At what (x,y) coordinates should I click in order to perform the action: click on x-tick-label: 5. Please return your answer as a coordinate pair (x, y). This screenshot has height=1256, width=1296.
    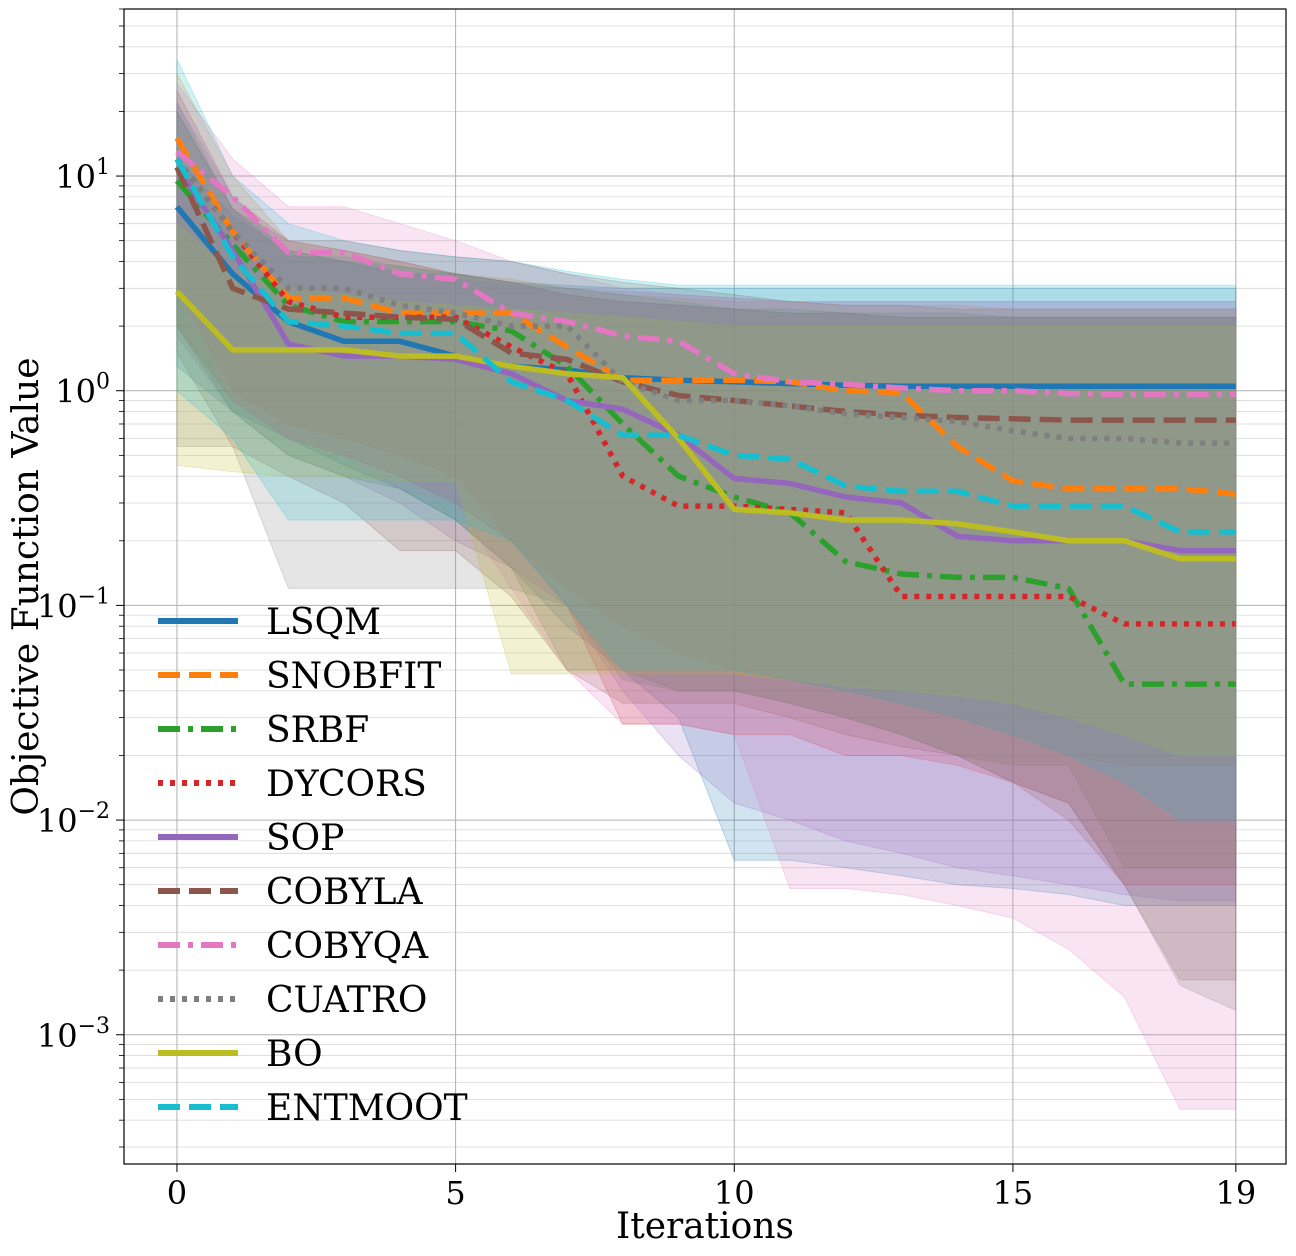
    Looking at the image, I should click on (455, 1193).